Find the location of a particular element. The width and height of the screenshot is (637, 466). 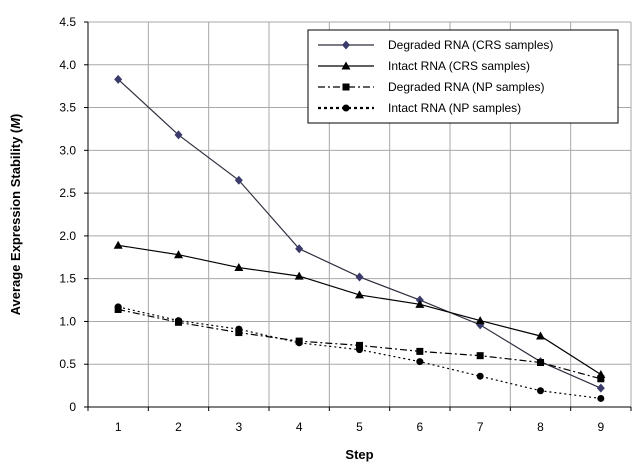

legend-item: Degraded RNA (CRS samples) is located at coordinates (435, 45).